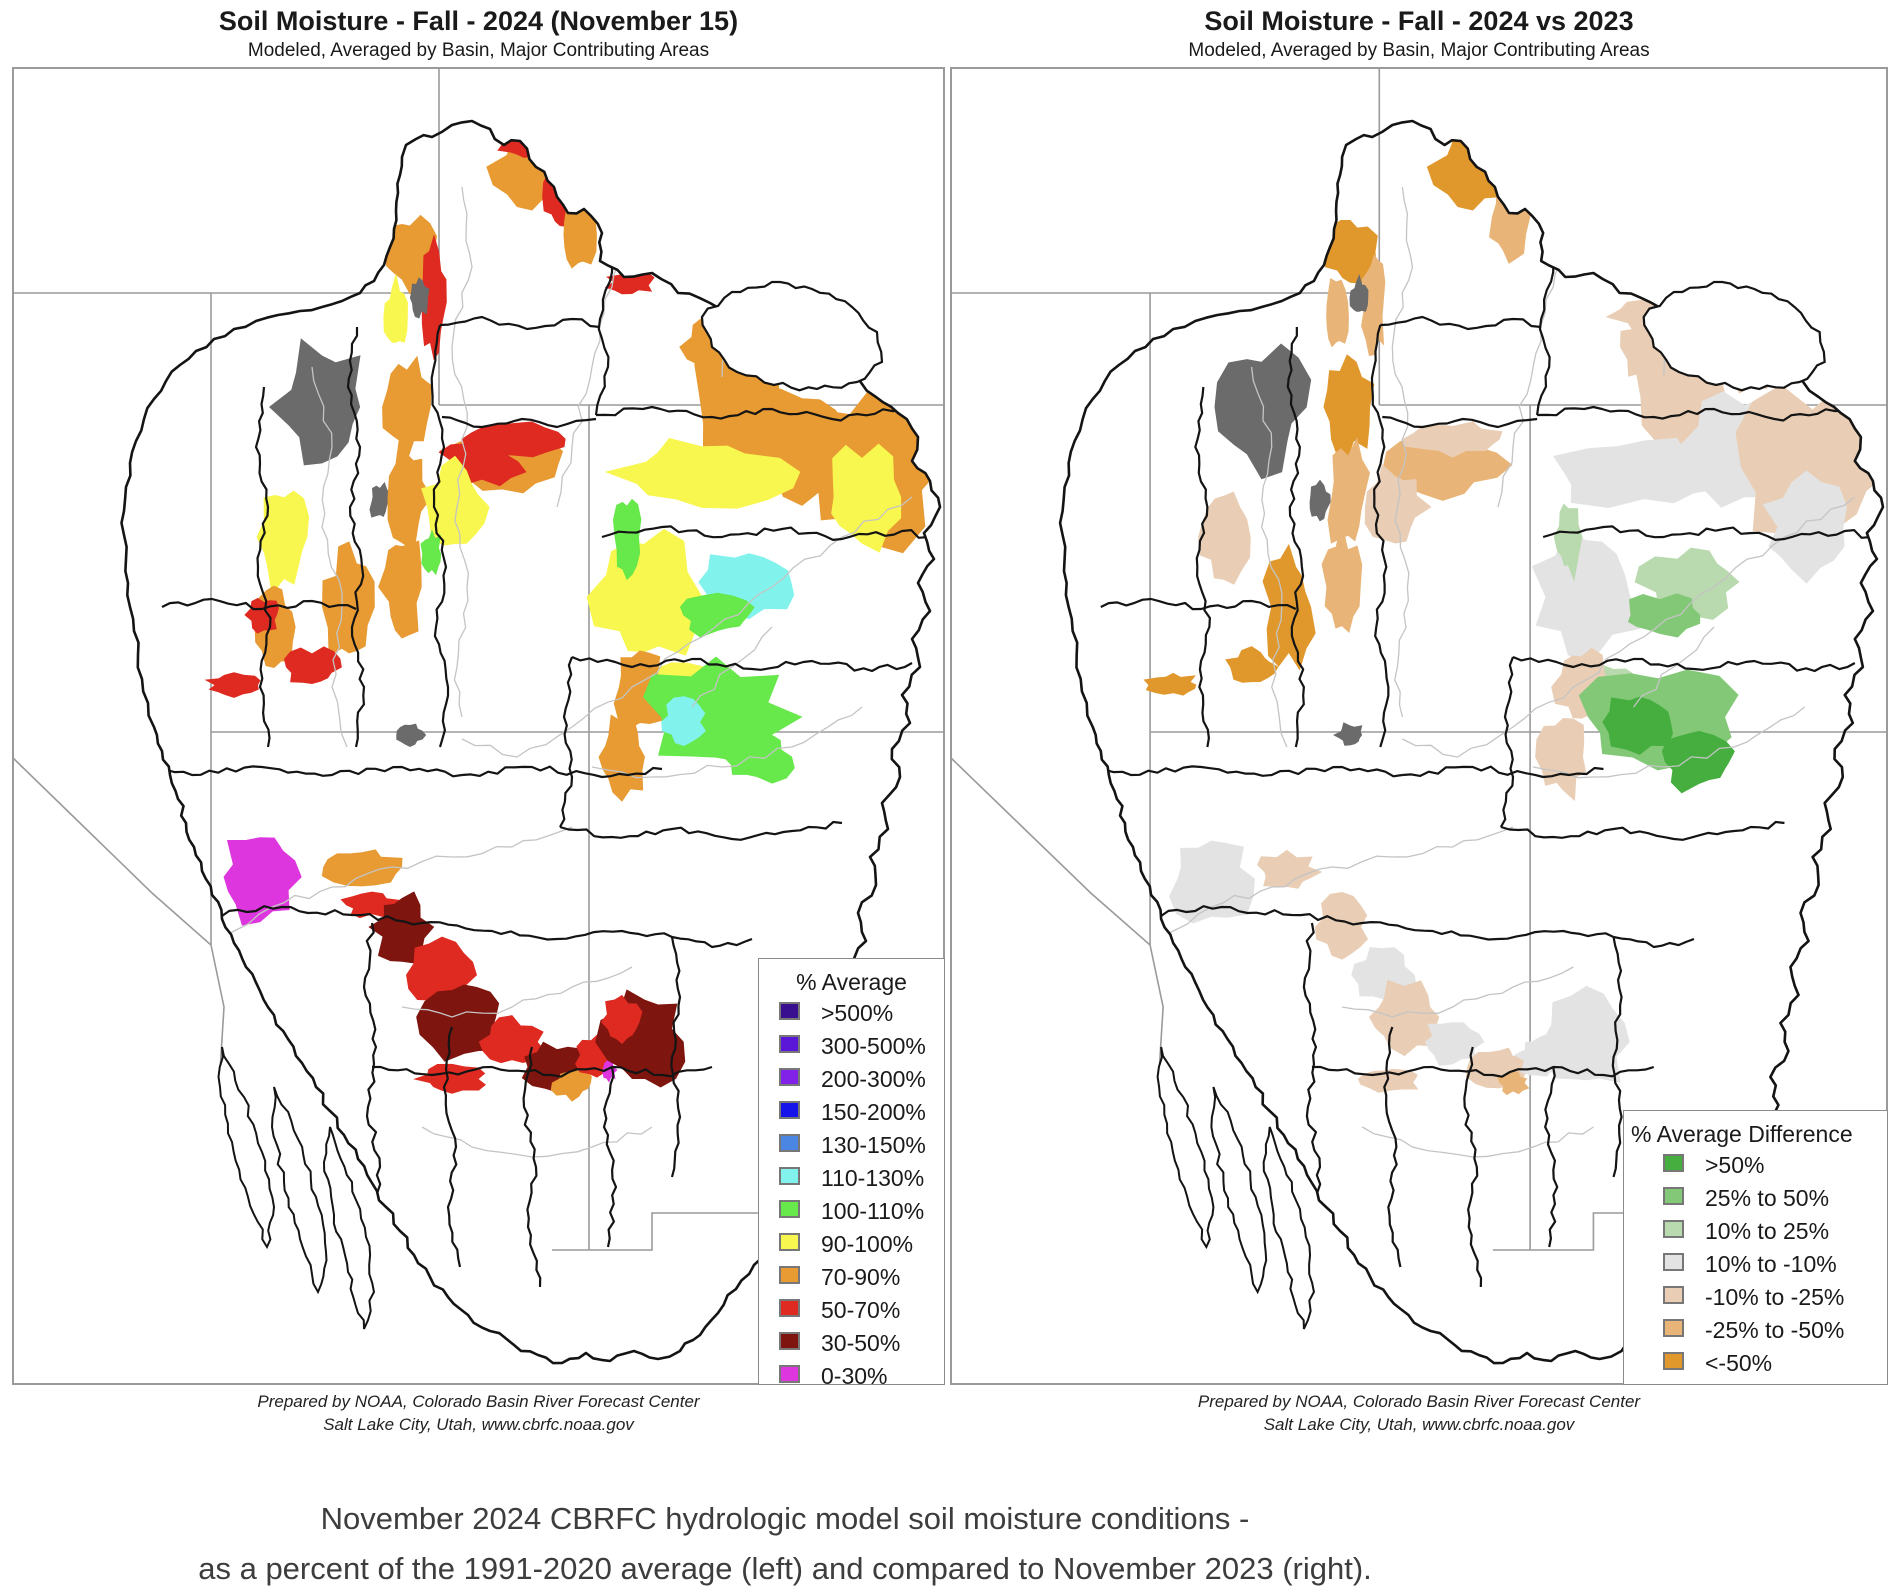  What do you see at coordinates (857, 1013) in the screenshot?
I see `legend-label: >500%` at bounding box center [857, 1013].